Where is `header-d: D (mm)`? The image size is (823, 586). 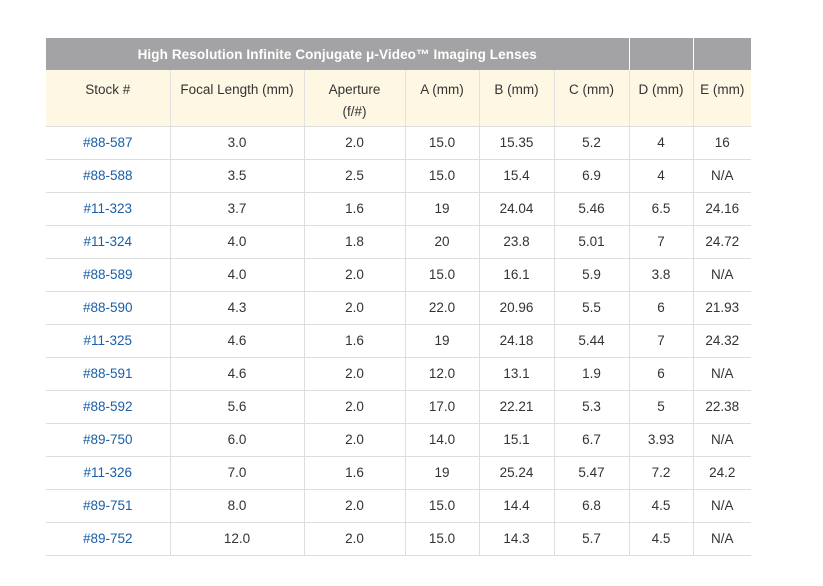 header-d: D (mm) is located at coordinates (661, 98).